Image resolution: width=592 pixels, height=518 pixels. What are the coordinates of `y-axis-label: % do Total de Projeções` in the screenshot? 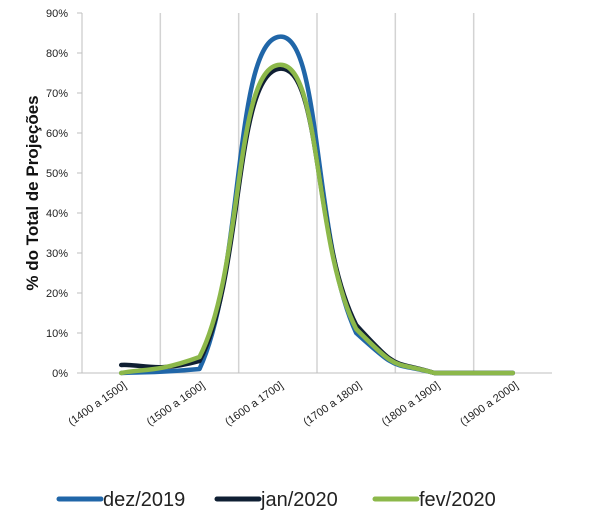 It's located at (32, 192).